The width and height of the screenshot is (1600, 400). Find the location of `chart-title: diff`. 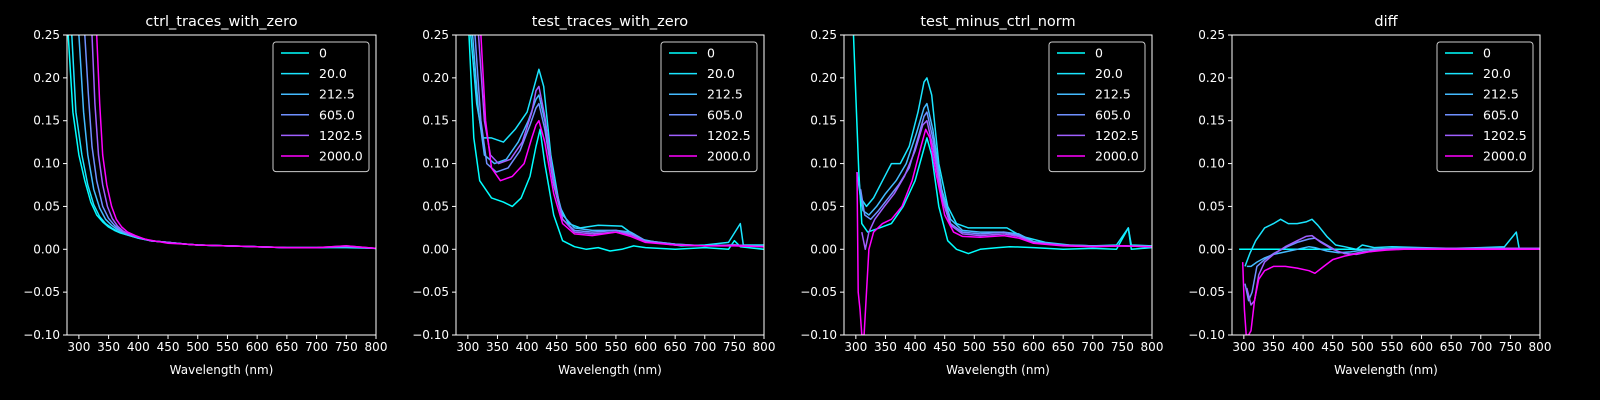

chart-title: diff is located at coordinates (1386, 22).